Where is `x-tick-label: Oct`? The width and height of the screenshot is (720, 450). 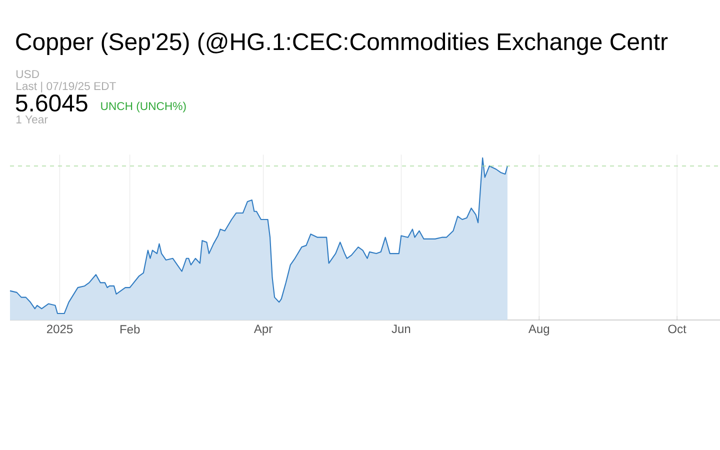
x-tick-label: Oct is located at coordinates (677, 329).